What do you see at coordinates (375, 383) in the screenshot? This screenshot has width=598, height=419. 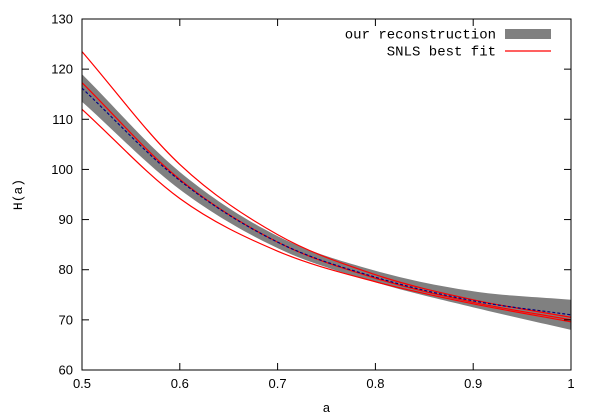 I see `x-tick-label: 0.8` at bounding box center [375, 383].